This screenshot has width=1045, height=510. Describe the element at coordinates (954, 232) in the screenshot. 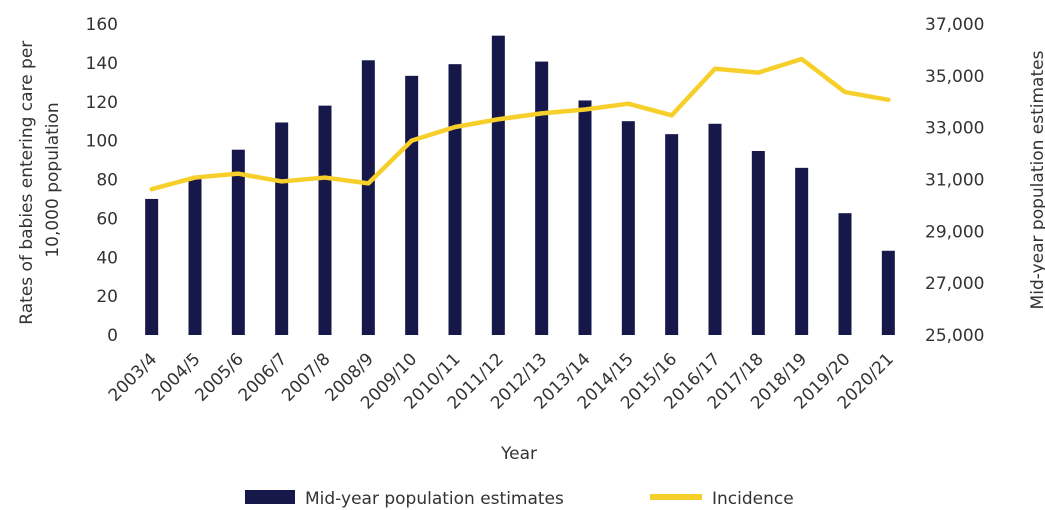

I see `right-tick-label: 29,000` at that location.